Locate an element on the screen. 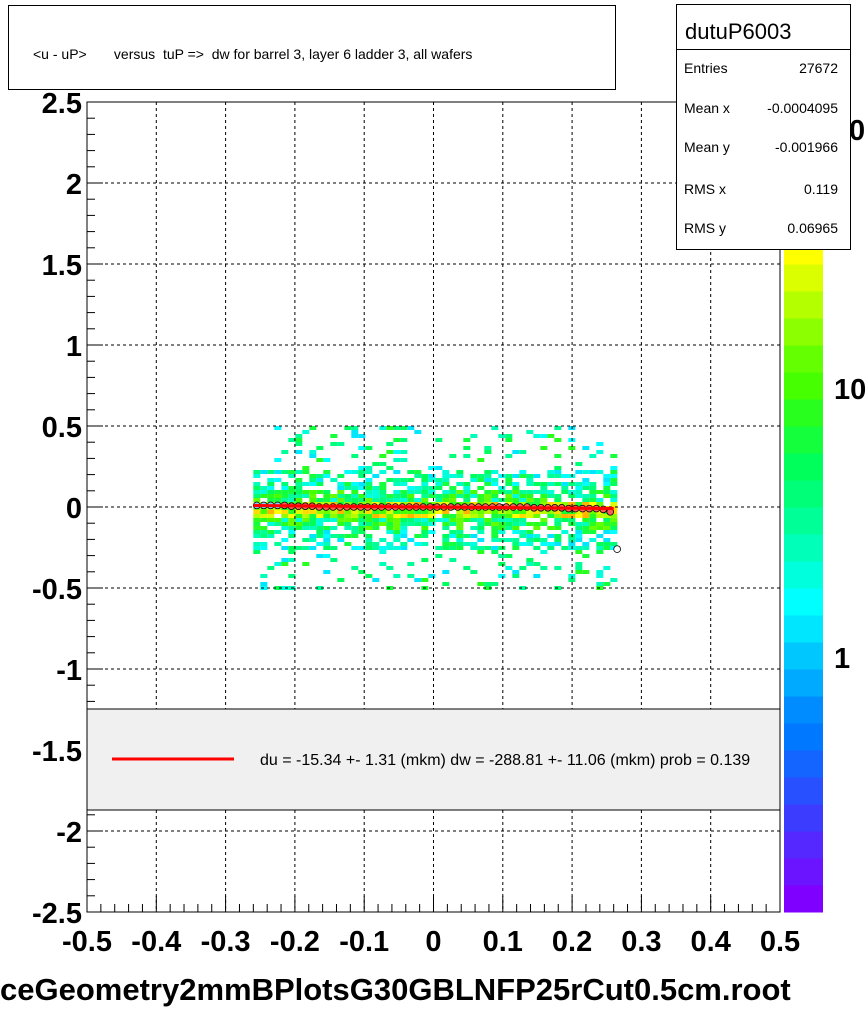 This screenshot has height=1013, width=867. x-tick-label: 0.4 is located at coordinates (711, 942).